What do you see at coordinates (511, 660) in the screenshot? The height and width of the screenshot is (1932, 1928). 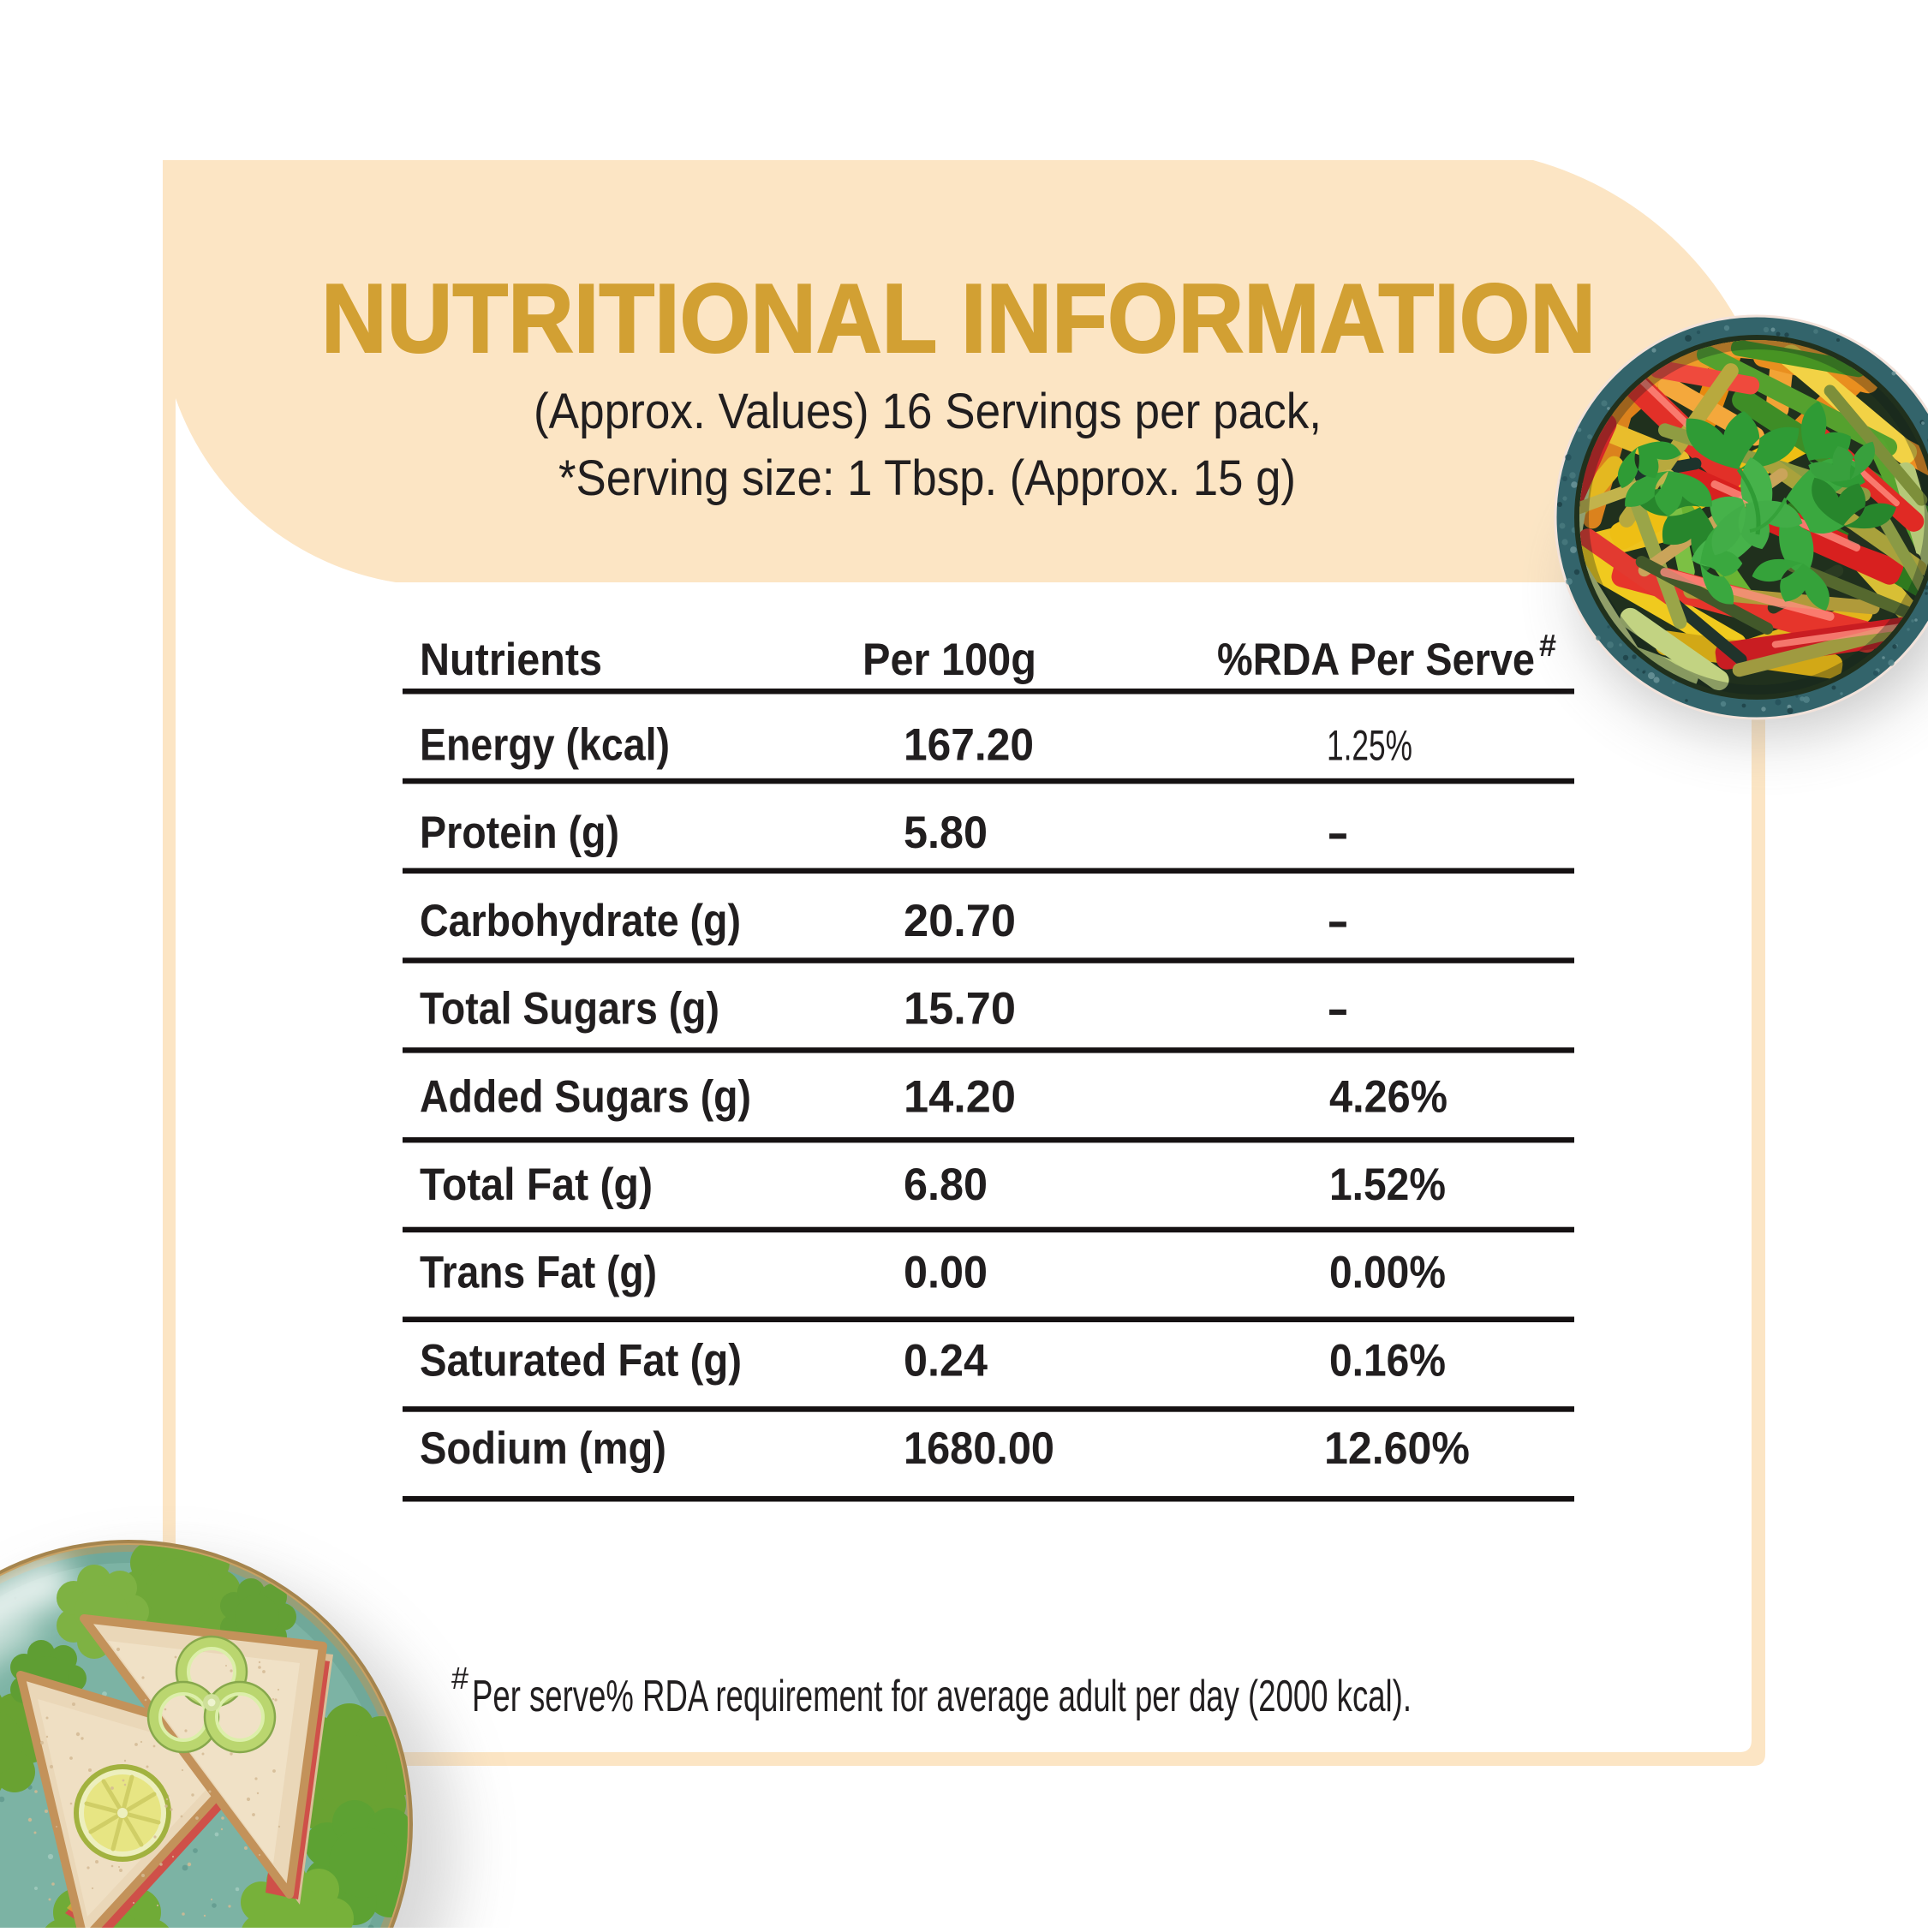 I see `svg-text: Nutrients` at bounding box center [511, 660].